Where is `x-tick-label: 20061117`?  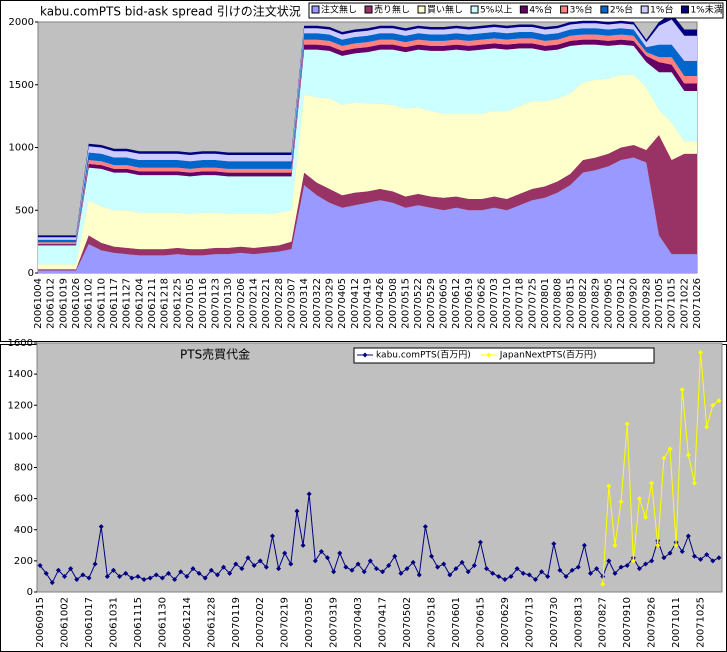 x-tick-label: 20061117 is located at coordinates (114, 303).